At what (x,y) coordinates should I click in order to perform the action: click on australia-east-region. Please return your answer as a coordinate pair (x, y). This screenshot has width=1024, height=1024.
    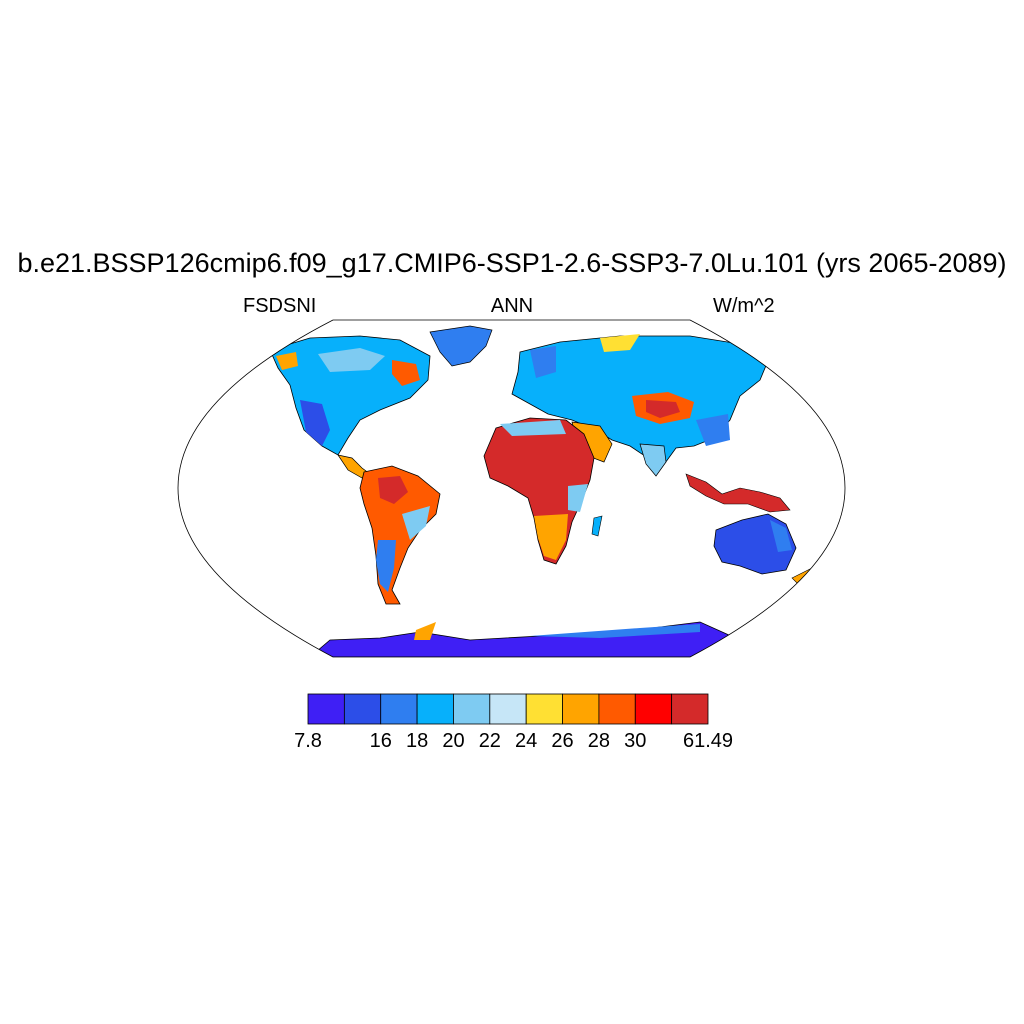
    Looking at the image, I should click on (781, 536).